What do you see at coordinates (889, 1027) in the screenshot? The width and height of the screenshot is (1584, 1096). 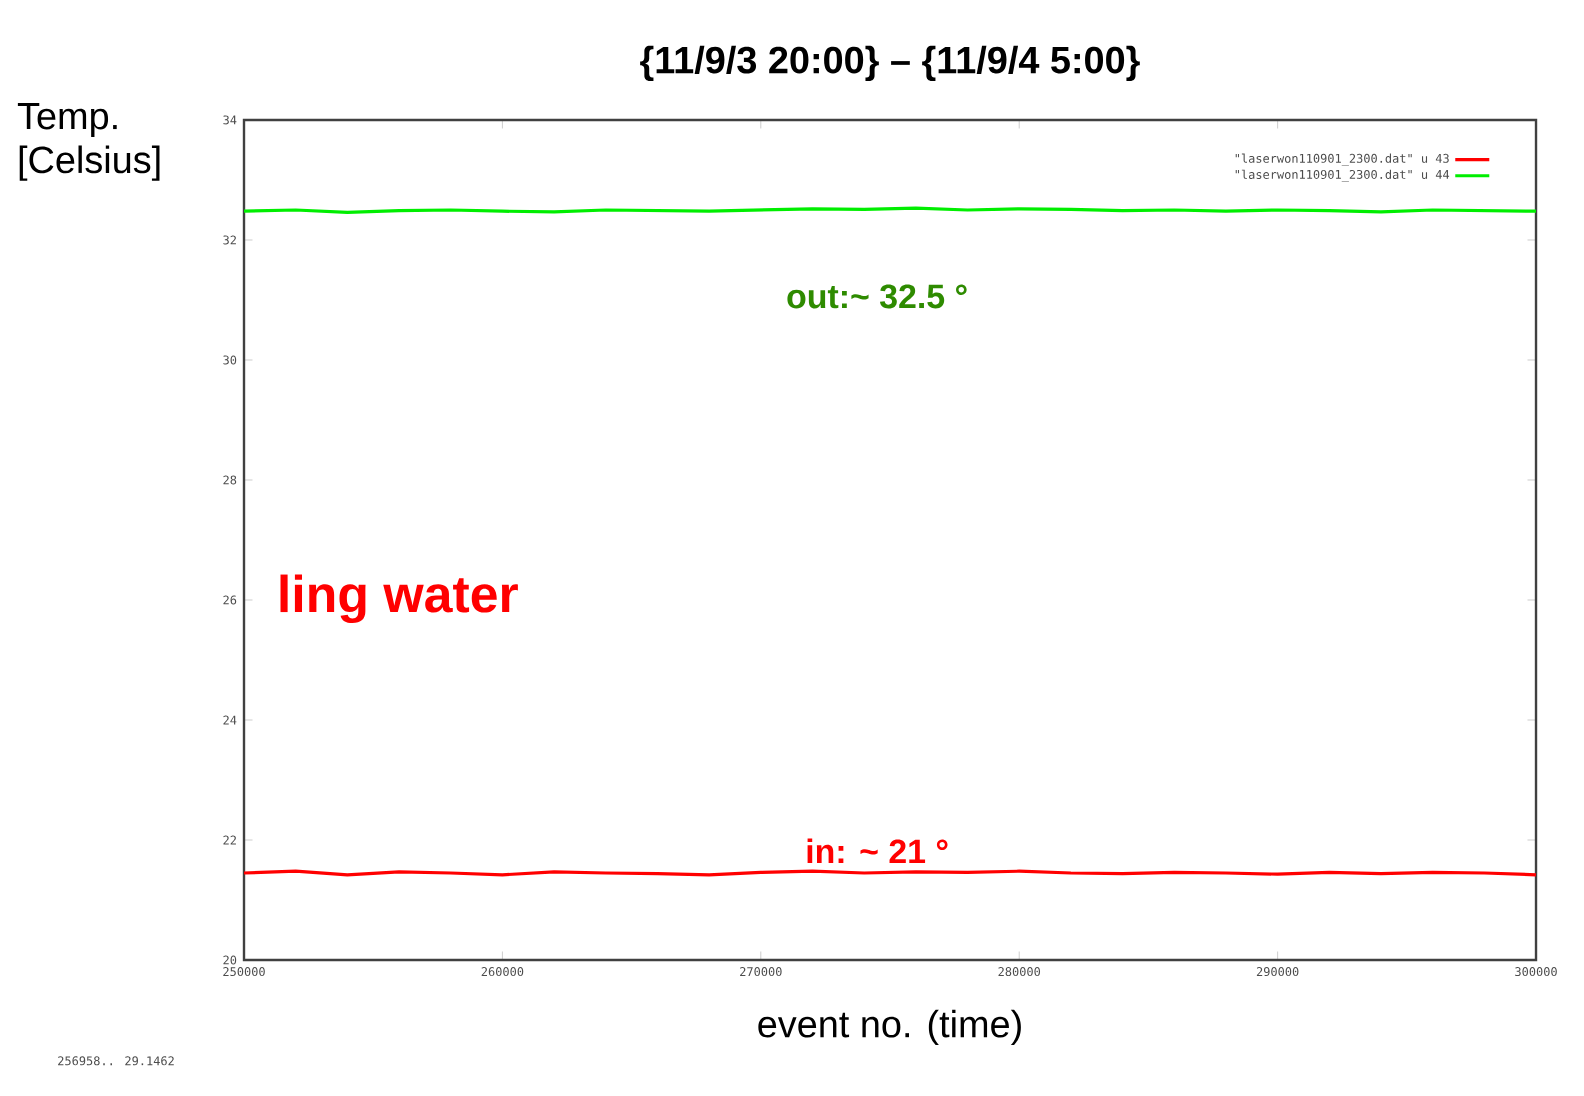 I see `x-axis-title: event no. (time)` at bounding box center [889, 1027].